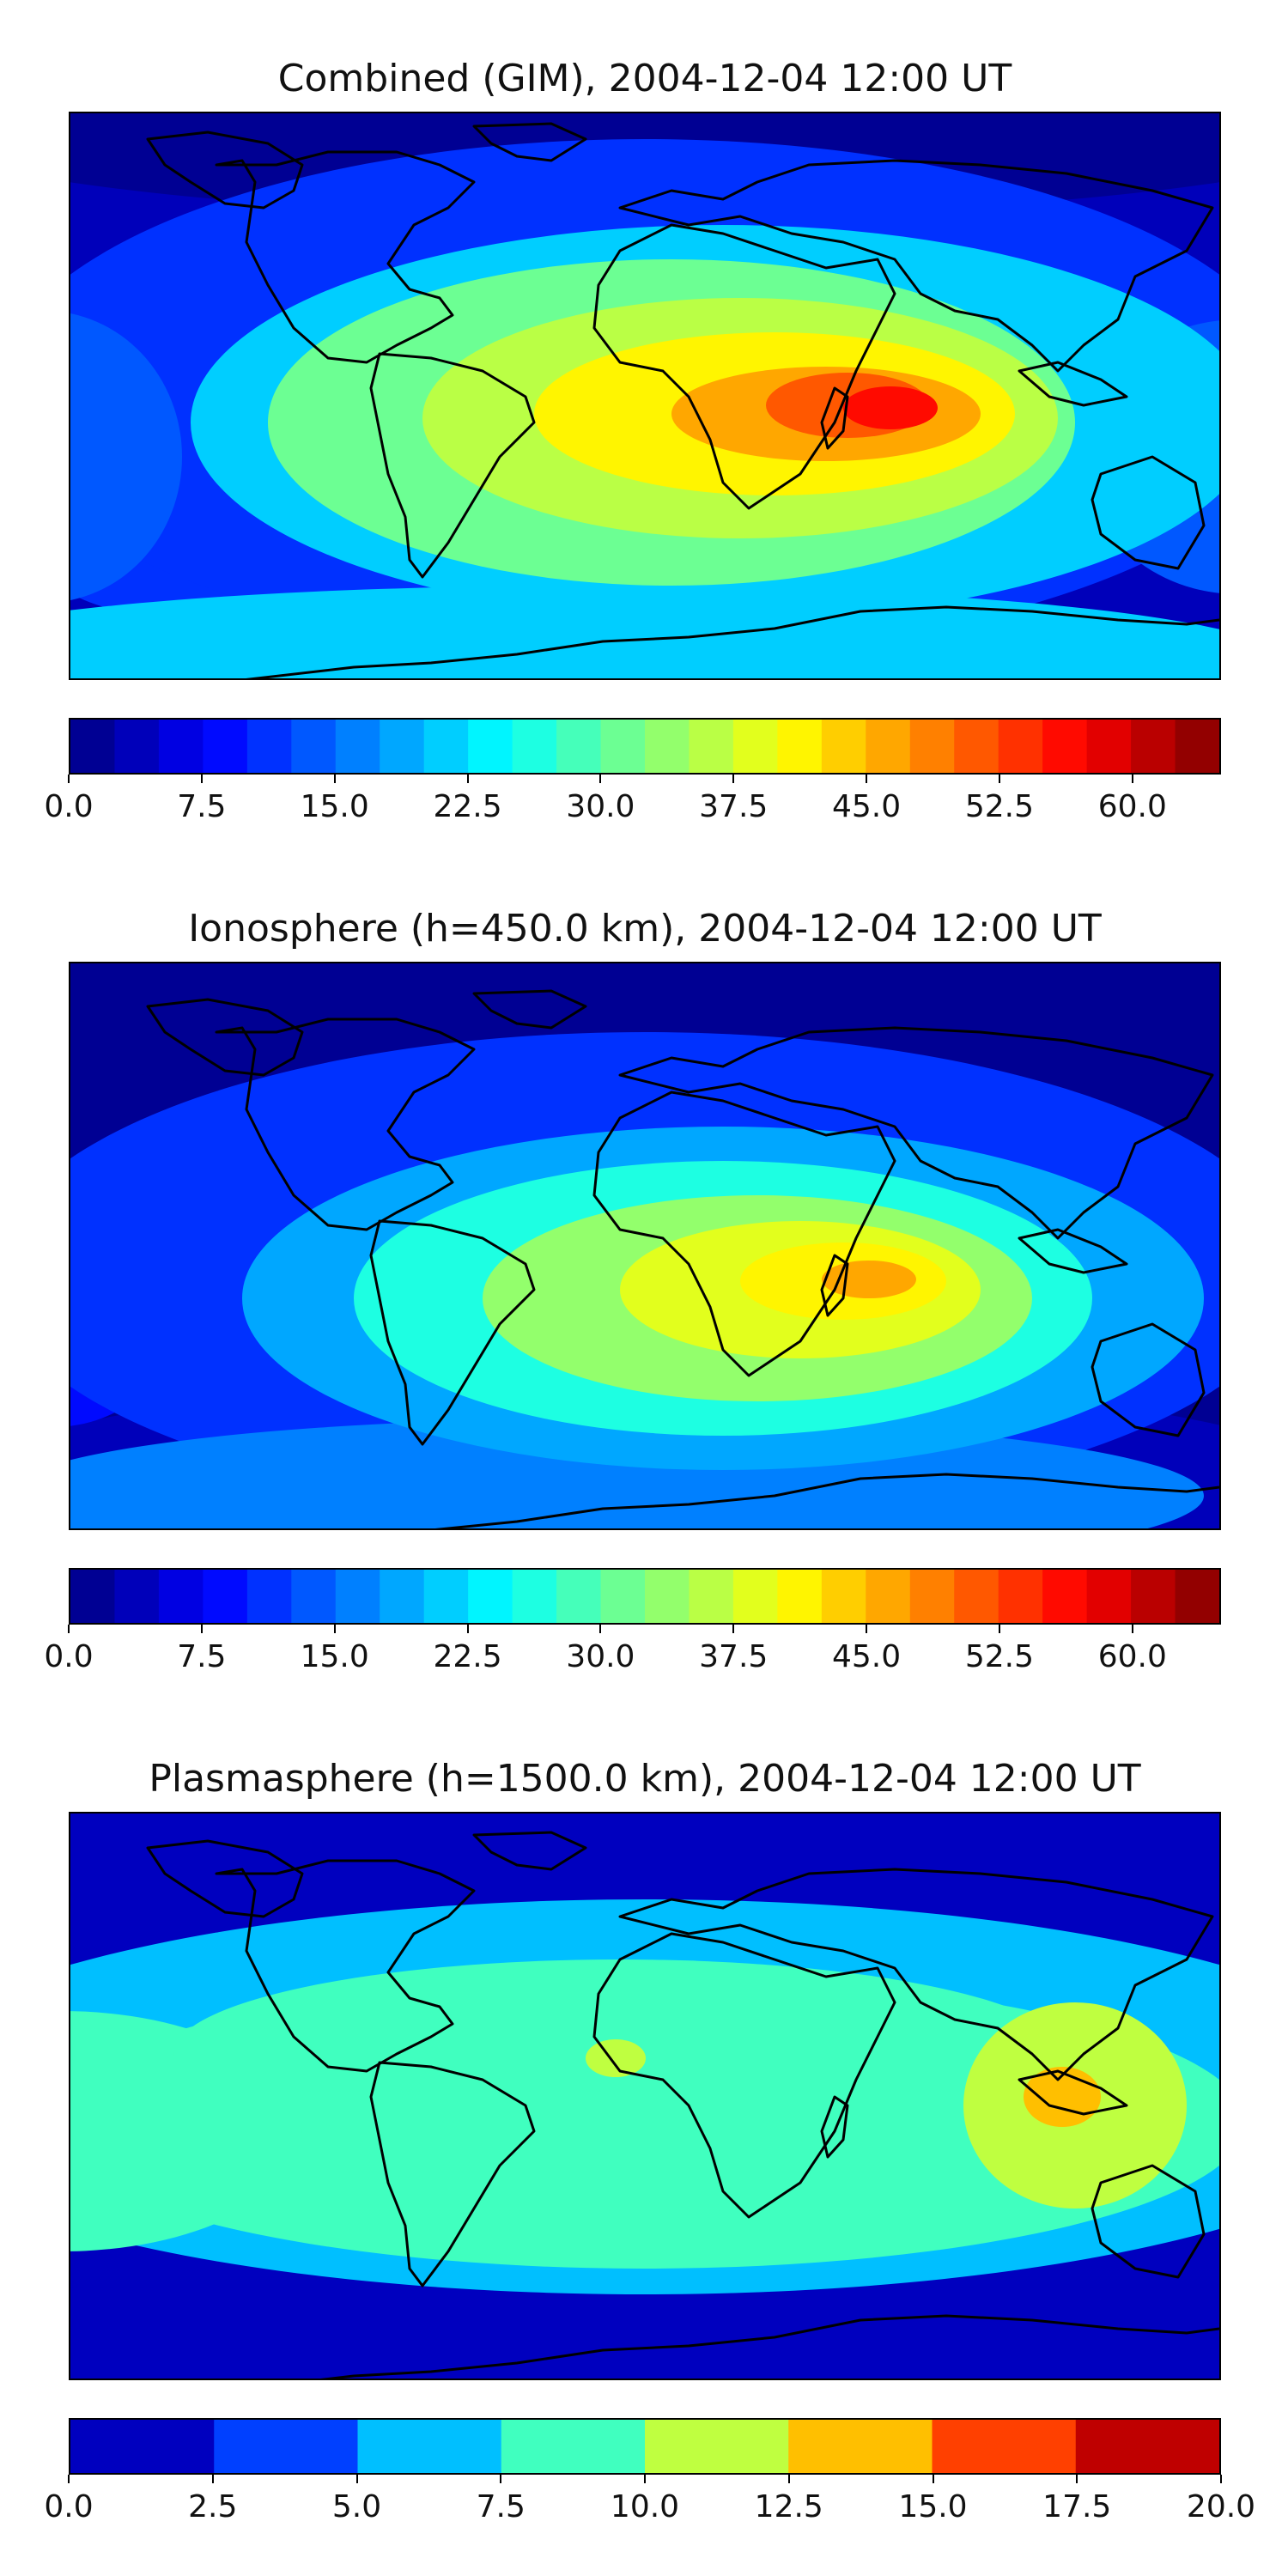  I want to click on colorbar-tick-label: 22.5, so click(468, 806).